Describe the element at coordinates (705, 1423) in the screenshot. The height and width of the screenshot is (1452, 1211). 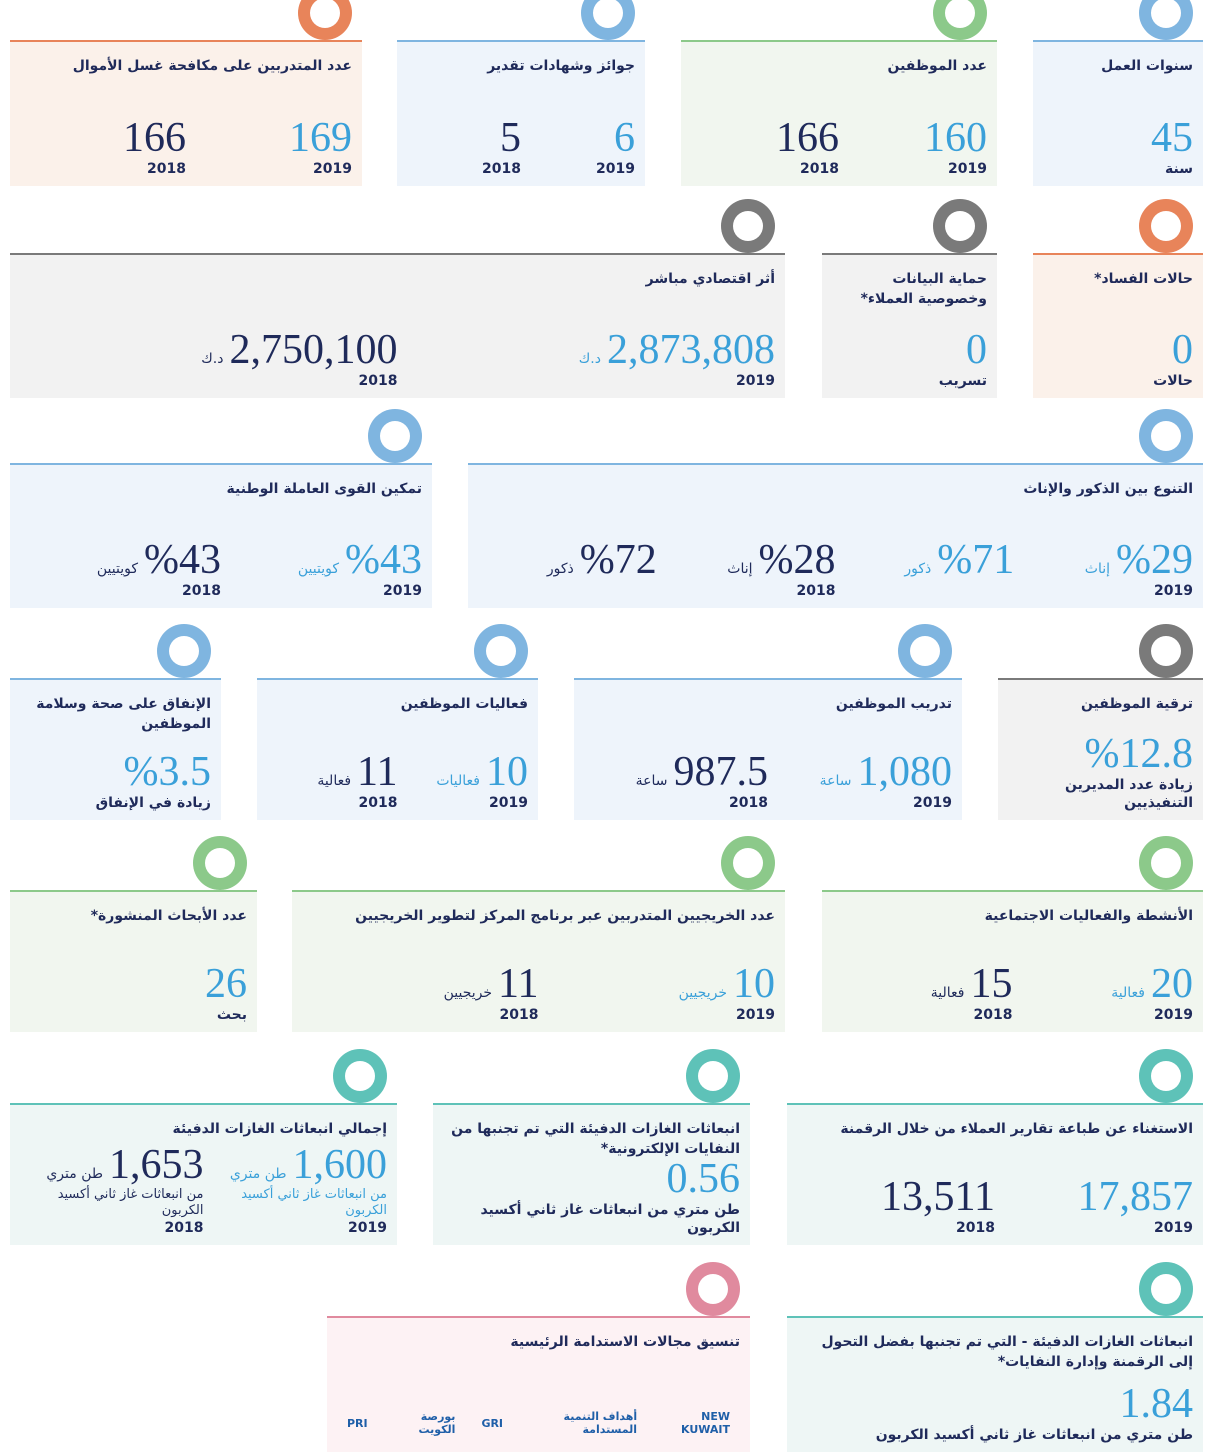
I see `logo: NEW KUWAIT` at that location.